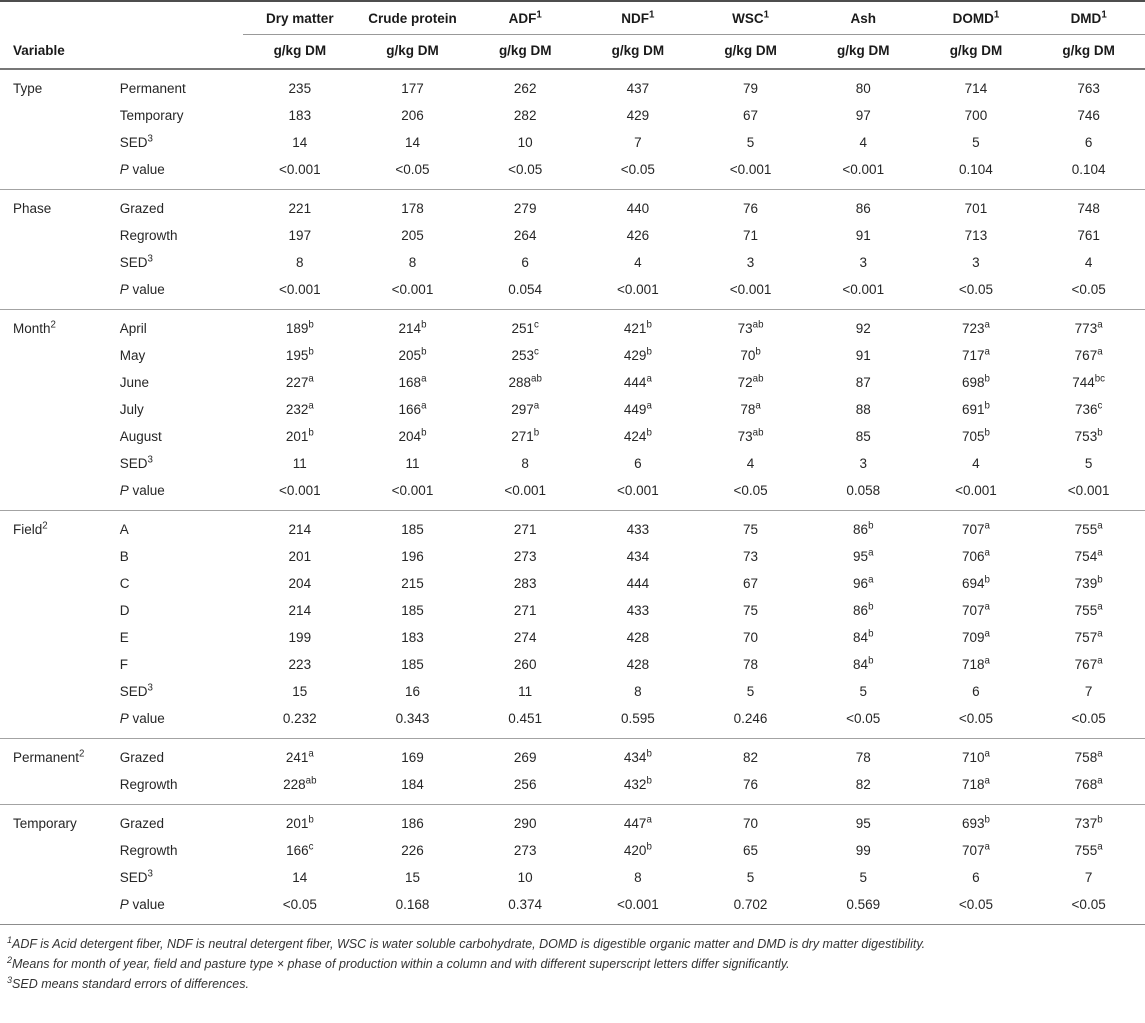 The image size is (1145, 1023). Describe the element at coordinates (638, 115) in the screenshot. I see `value-cell: 429` at that location.